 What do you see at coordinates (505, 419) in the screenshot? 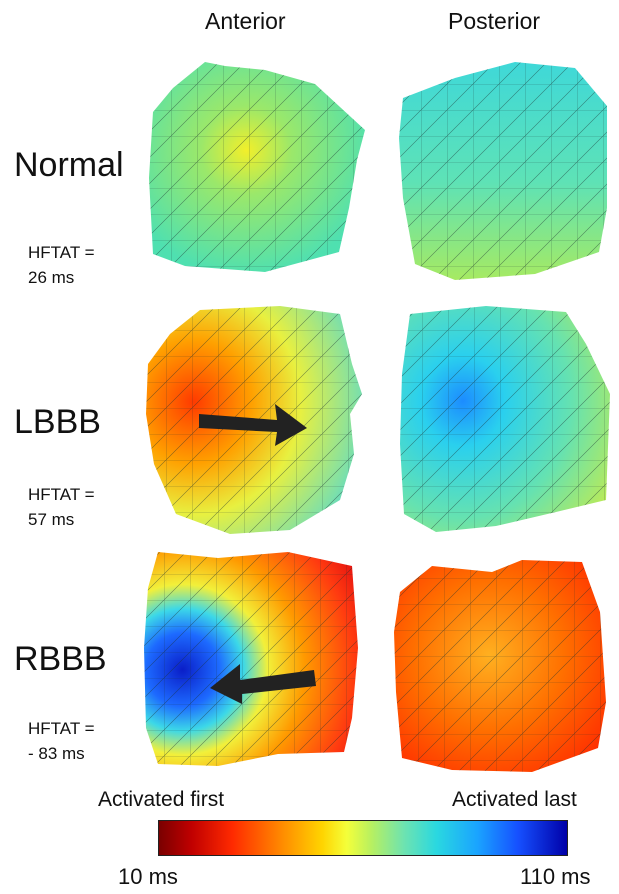
I see `lbbb-posterior-map` at bounding box center [505, 419].